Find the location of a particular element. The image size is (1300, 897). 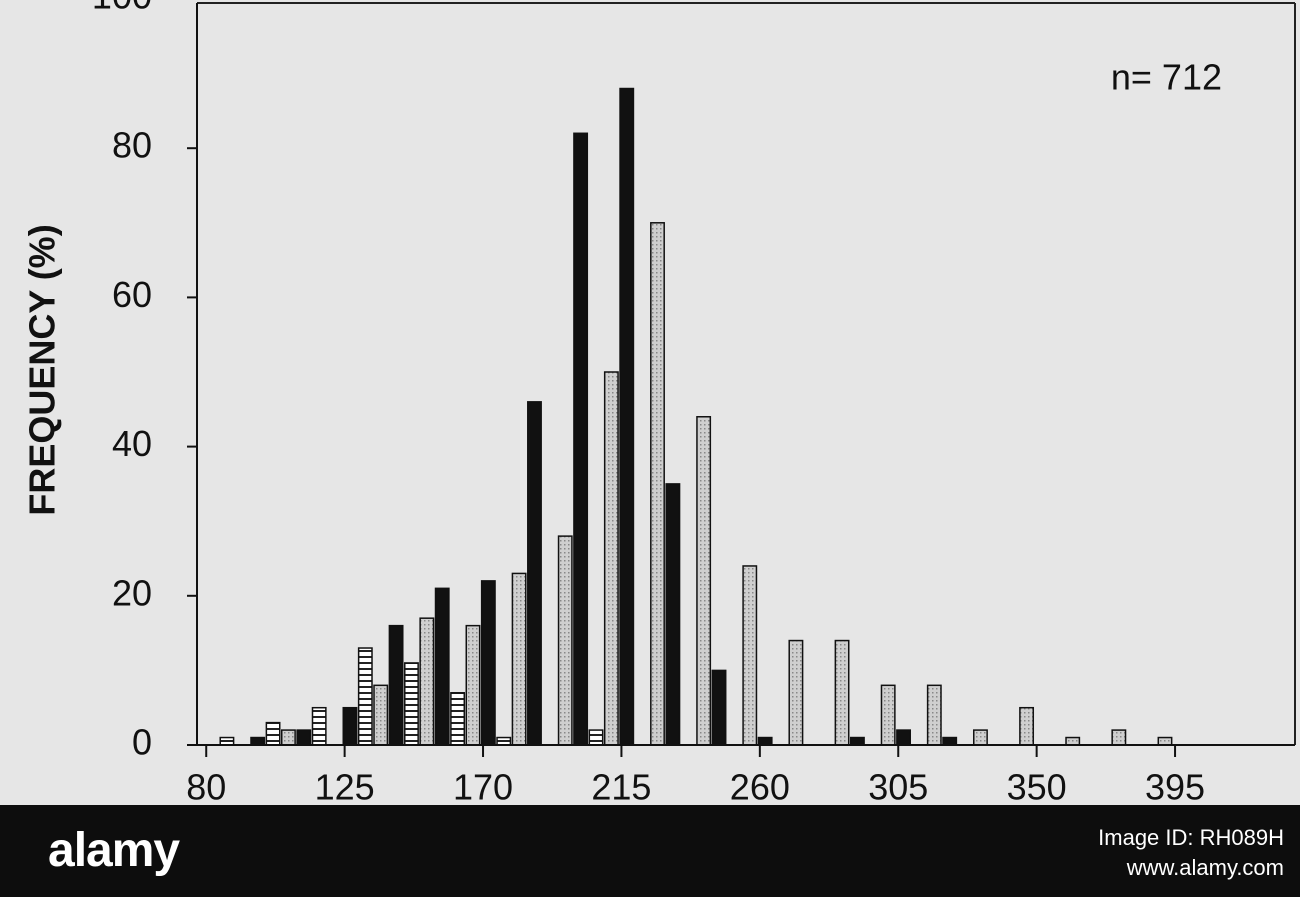

x-tick-label: 395 is located at coordinates (1175, 786).